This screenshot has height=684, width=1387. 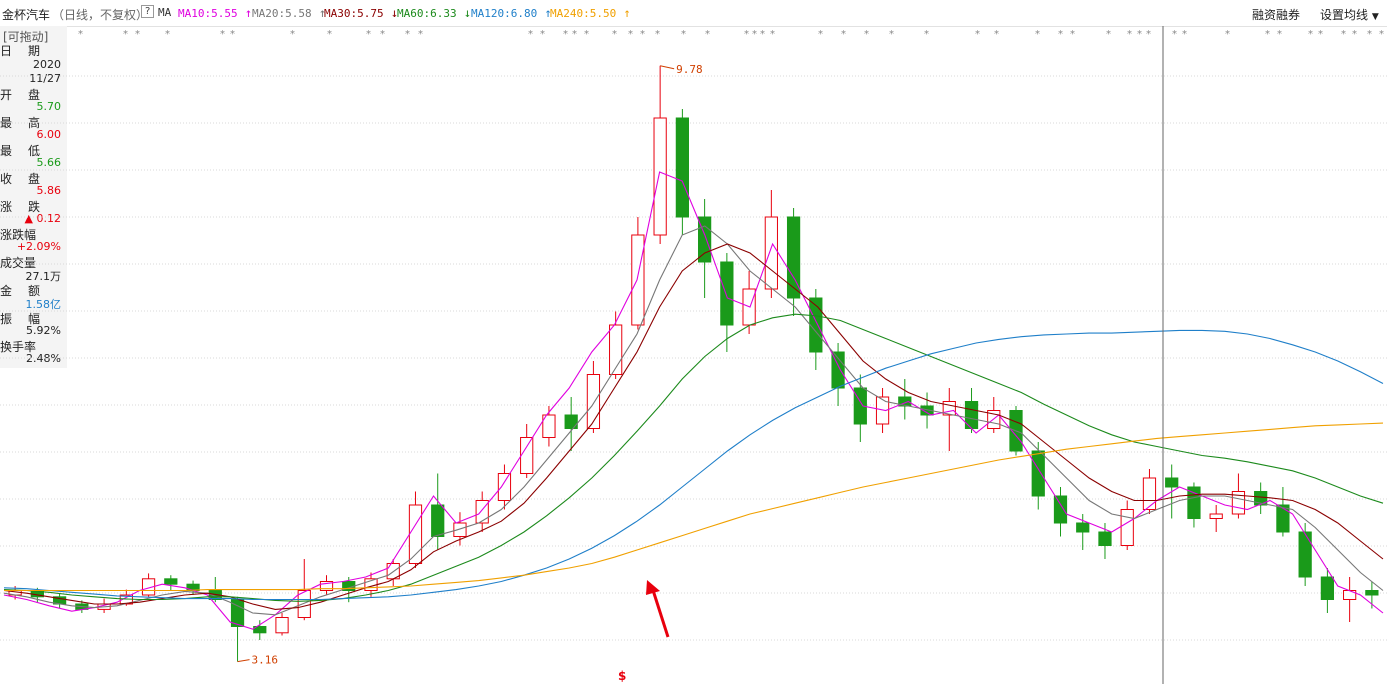 I want to click on amount-value: 1.58亿, so click(x=43, y=304).